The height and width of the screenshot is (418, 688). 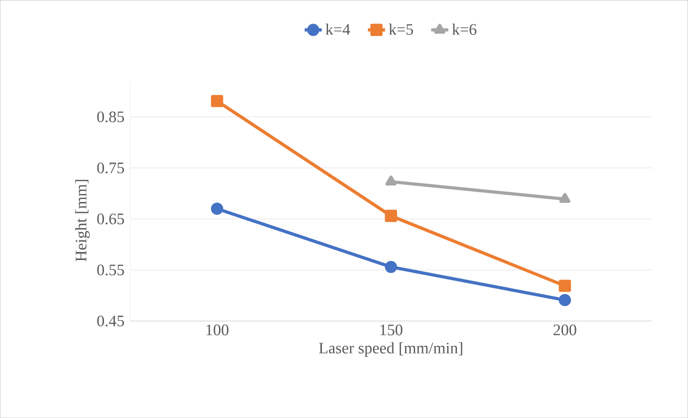 What do you see at coordinates (565, 330) in the screenshot?
I see `x-tick-label: 200` at bounding box center [565, 330].